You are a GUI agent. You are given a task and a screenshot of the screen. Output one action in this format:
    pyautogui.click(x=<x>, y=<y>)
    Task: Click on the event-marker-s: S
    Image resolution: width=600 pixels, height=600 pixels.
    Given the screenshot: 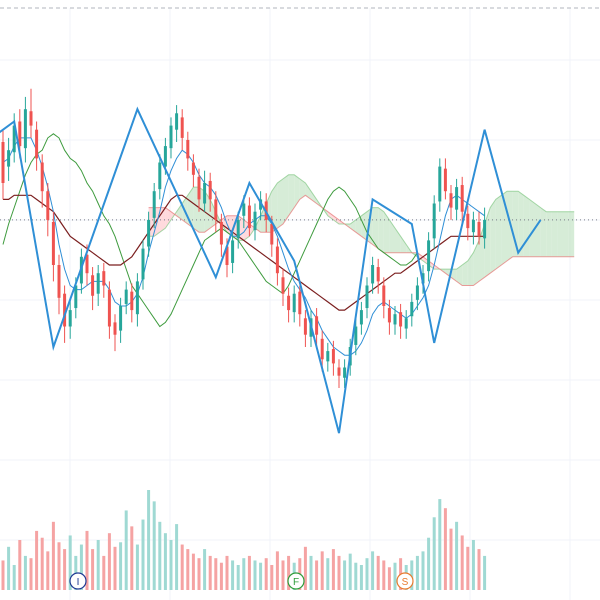 What is the action you would take?
    pyautogui.click(x=405, y=581)
    